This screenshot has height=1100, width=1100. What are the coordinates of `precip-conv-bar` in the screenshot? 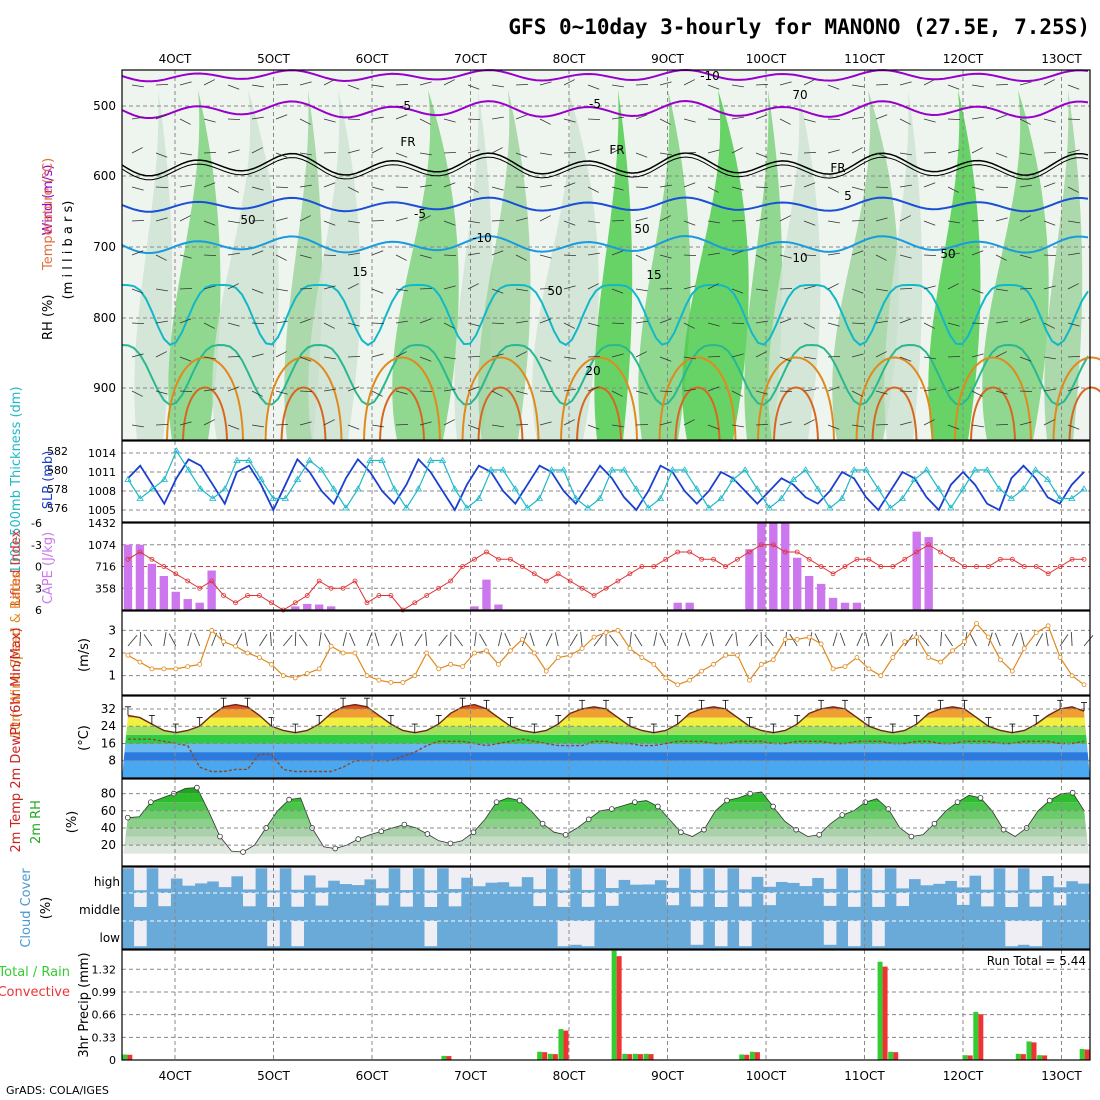 It's located at (1023, 1057).